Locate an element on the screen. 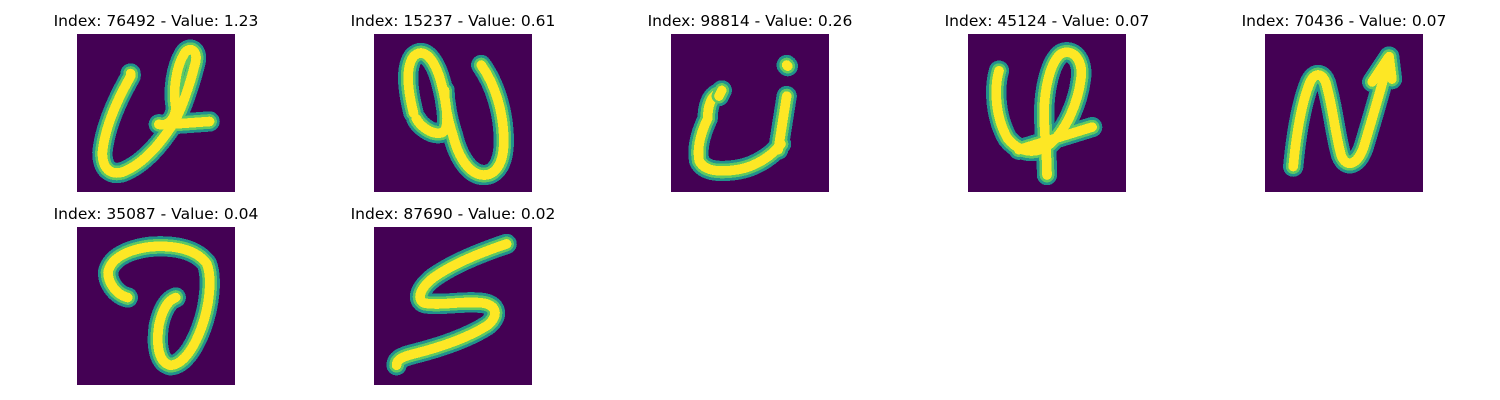 The width and height of the screenshot is (1500, 400). panel-title: Index: 15237 - Value: 0.61 is located at coordinates (453, 21).